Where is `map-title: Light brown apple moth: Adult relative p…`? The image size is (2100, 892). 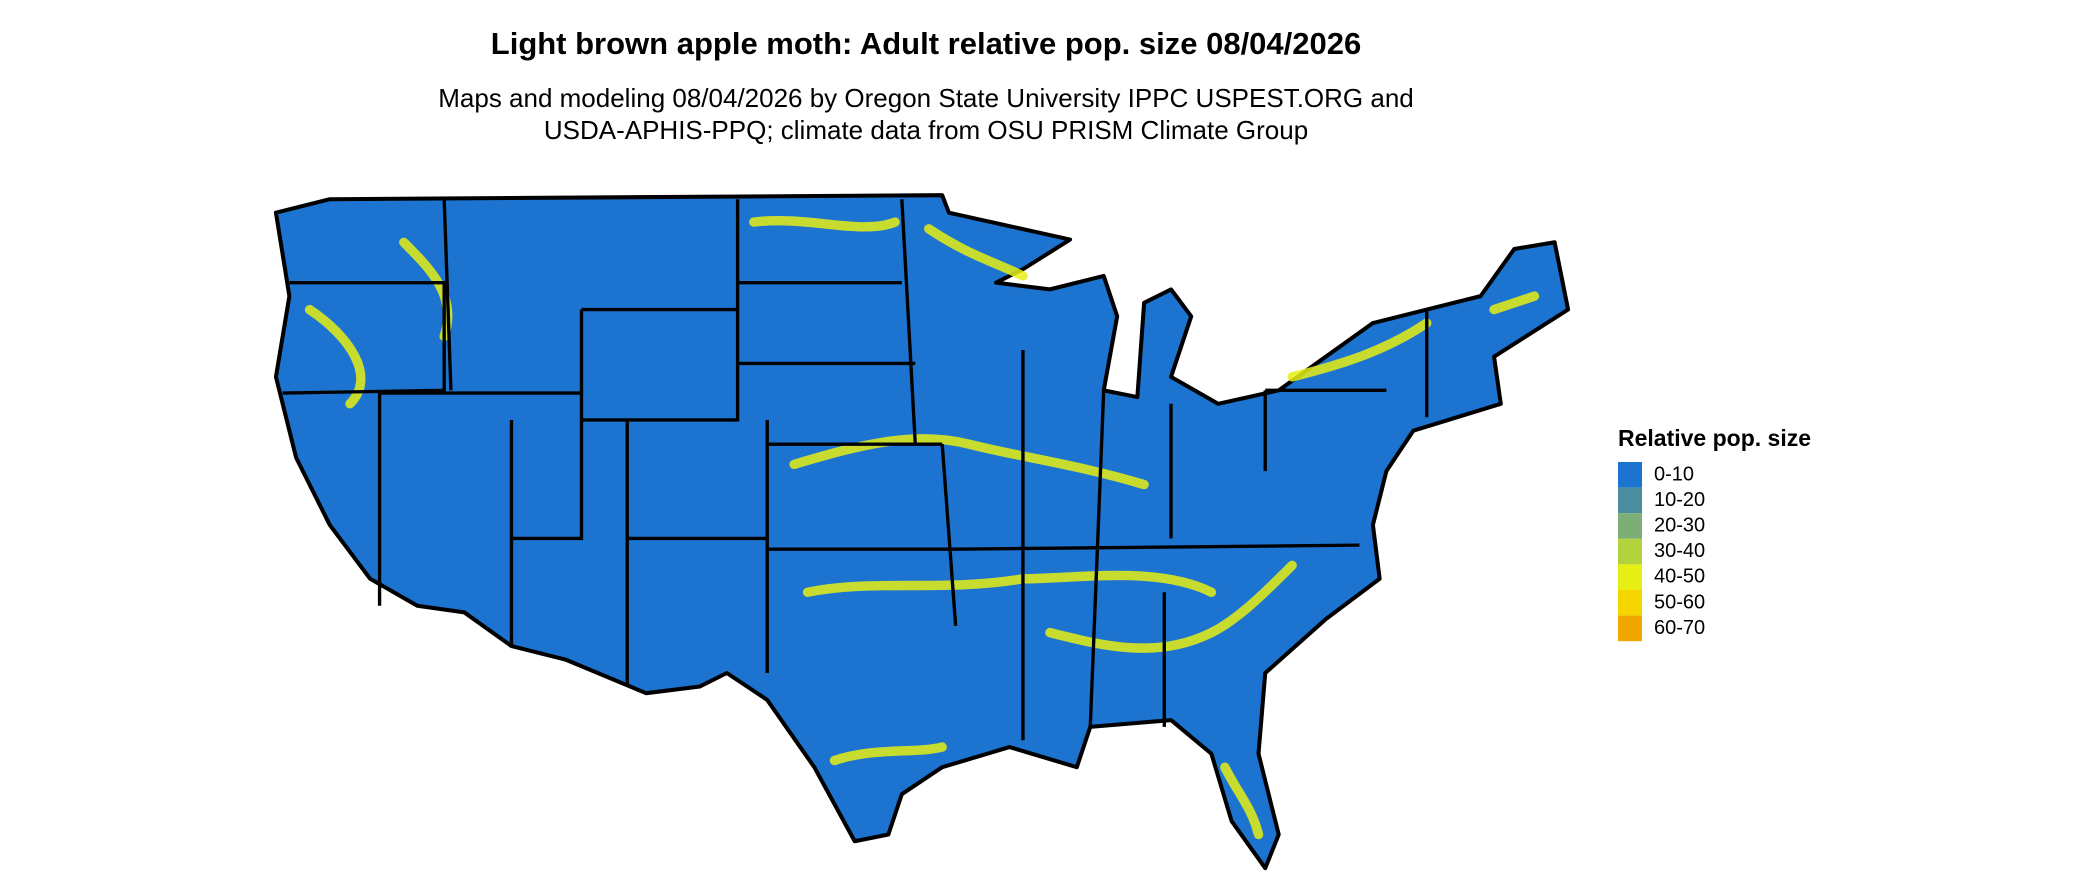
map-title: Light brown apple moth: Adult relative p… is located at coordinates (926, 43).